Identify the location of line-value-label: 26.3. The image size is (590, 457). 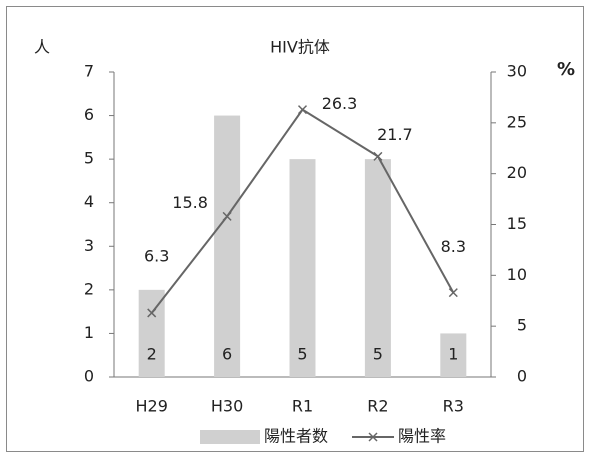
(340, 103).